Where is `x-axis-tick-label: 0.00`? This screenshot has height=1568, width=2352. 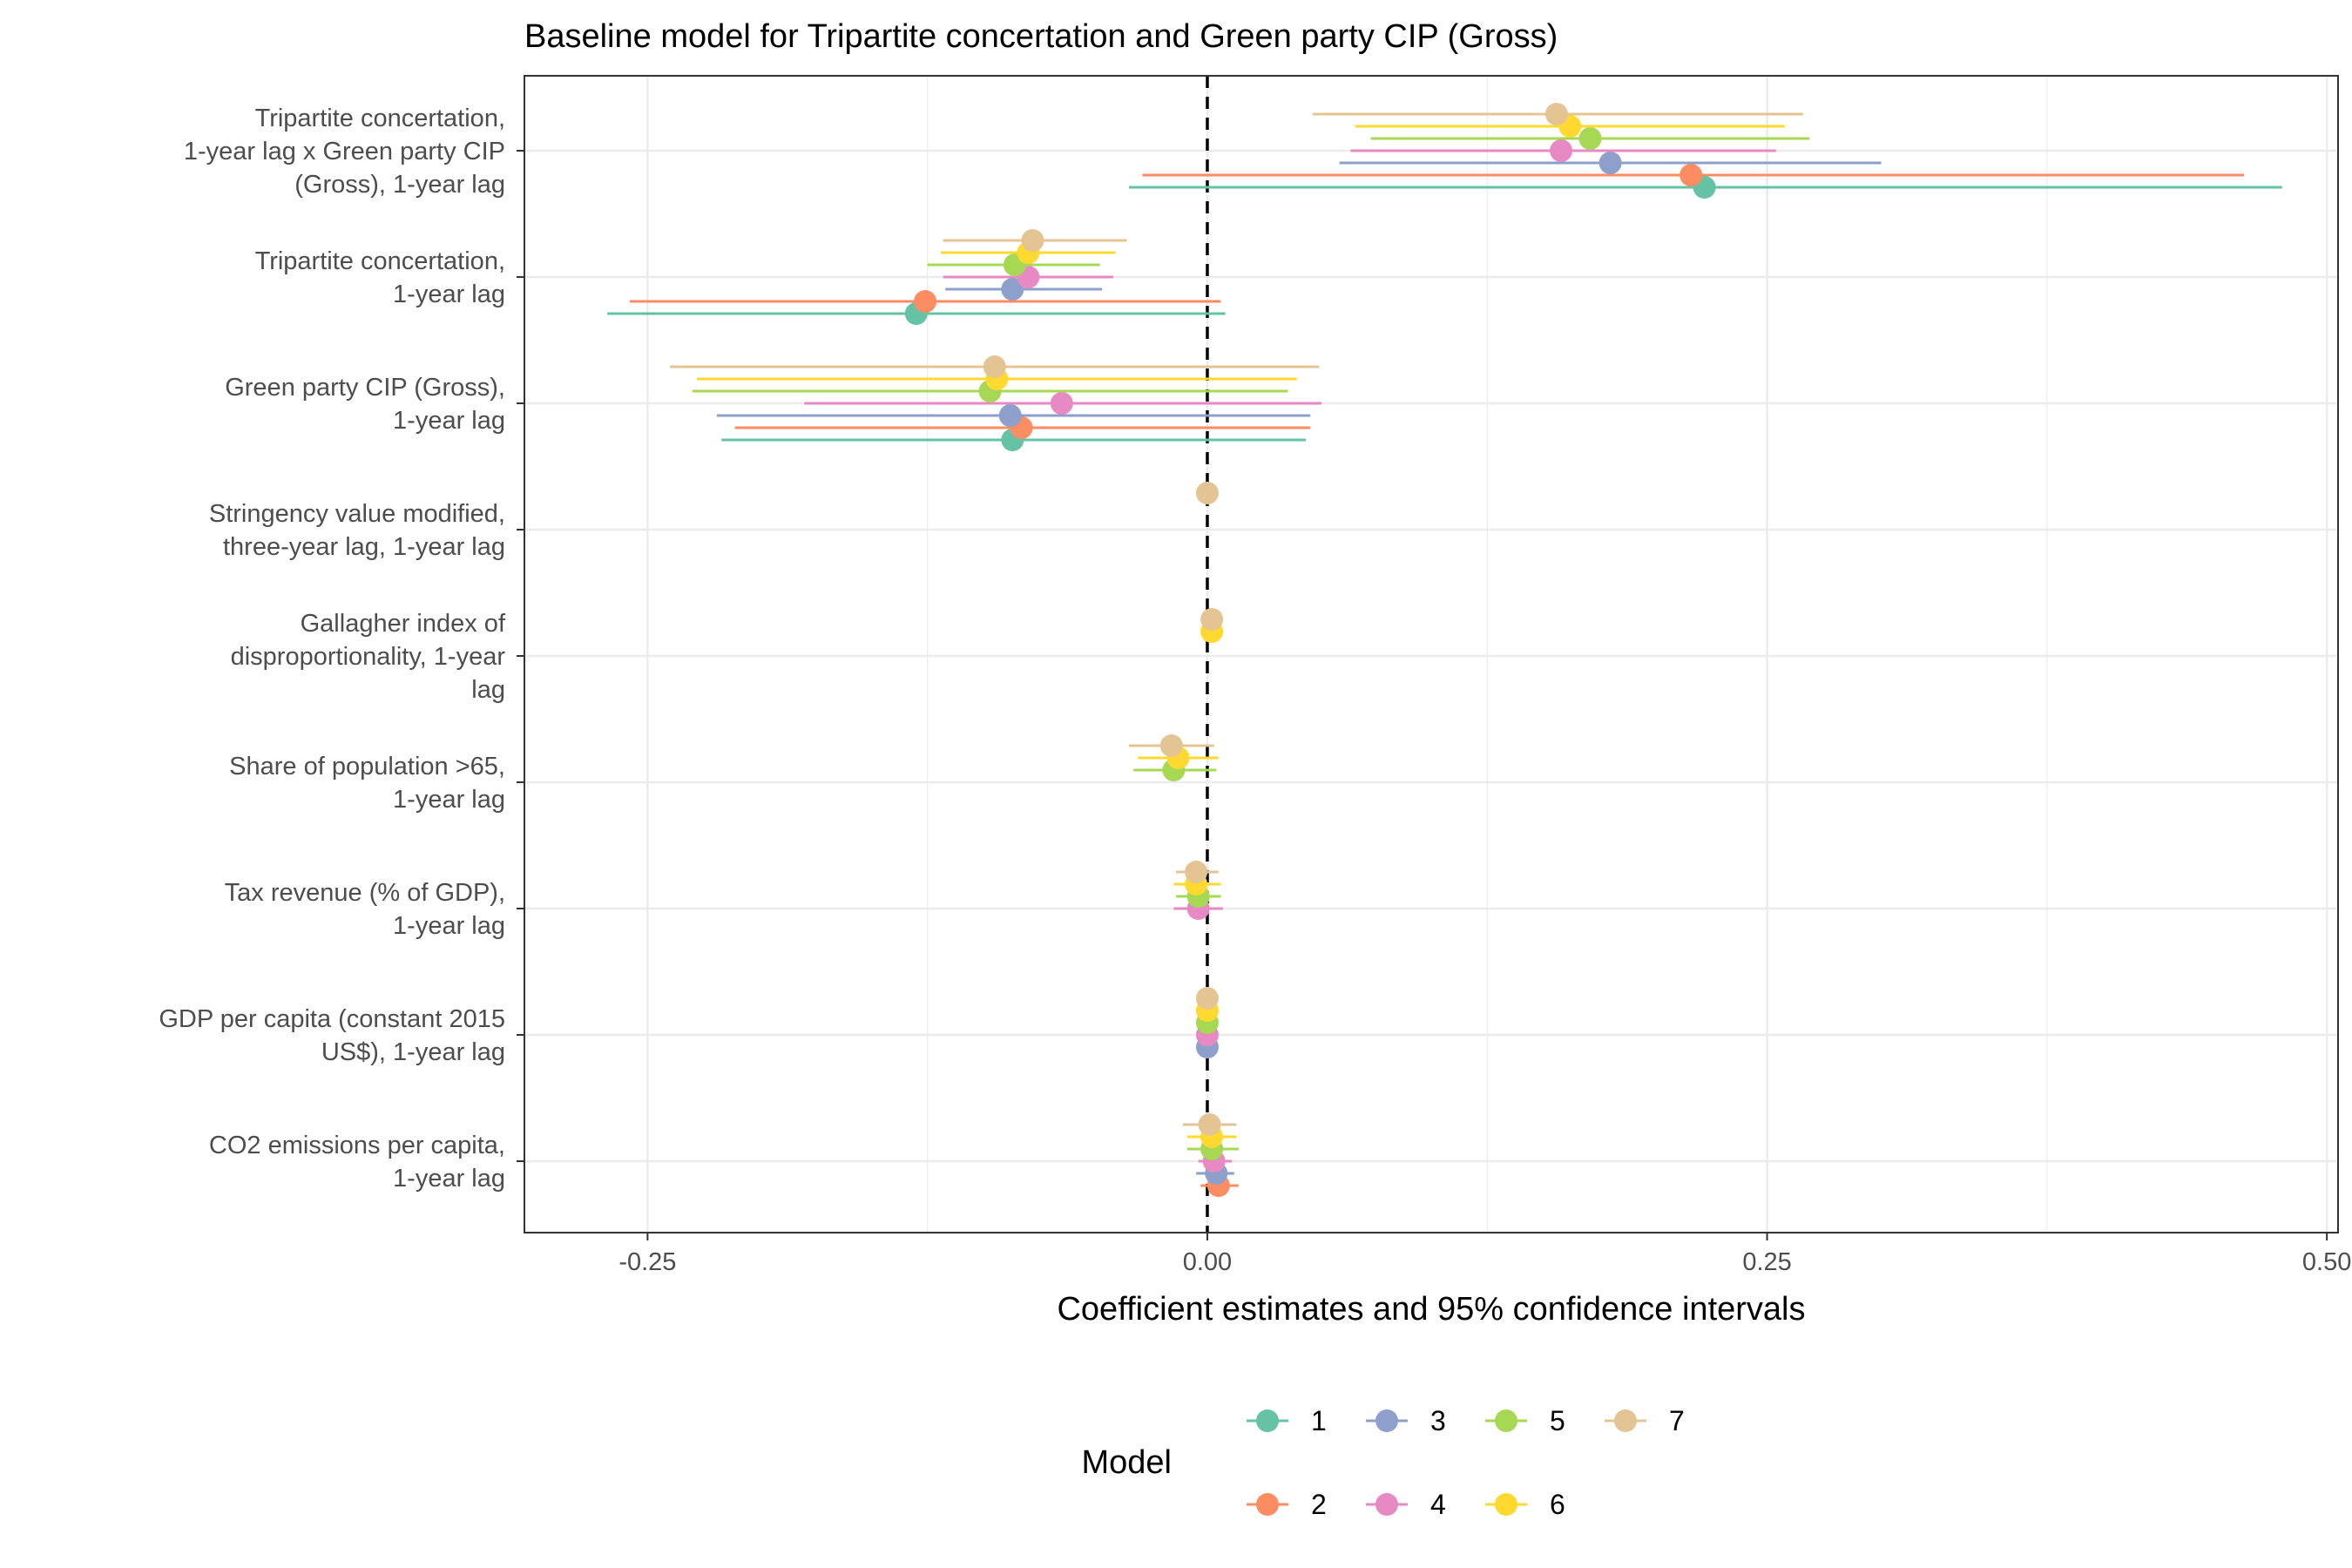 x-axis-tick-label: 0.00 is located at coordinates (1207, 1262).